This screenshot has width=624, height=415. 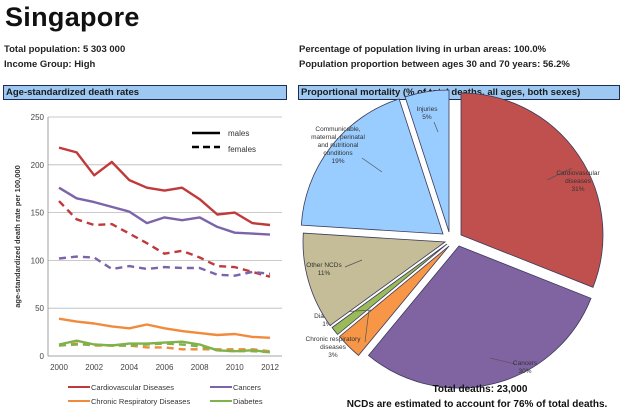 I want to click on legend-label: Diabetes, so click(x=248, y=401).